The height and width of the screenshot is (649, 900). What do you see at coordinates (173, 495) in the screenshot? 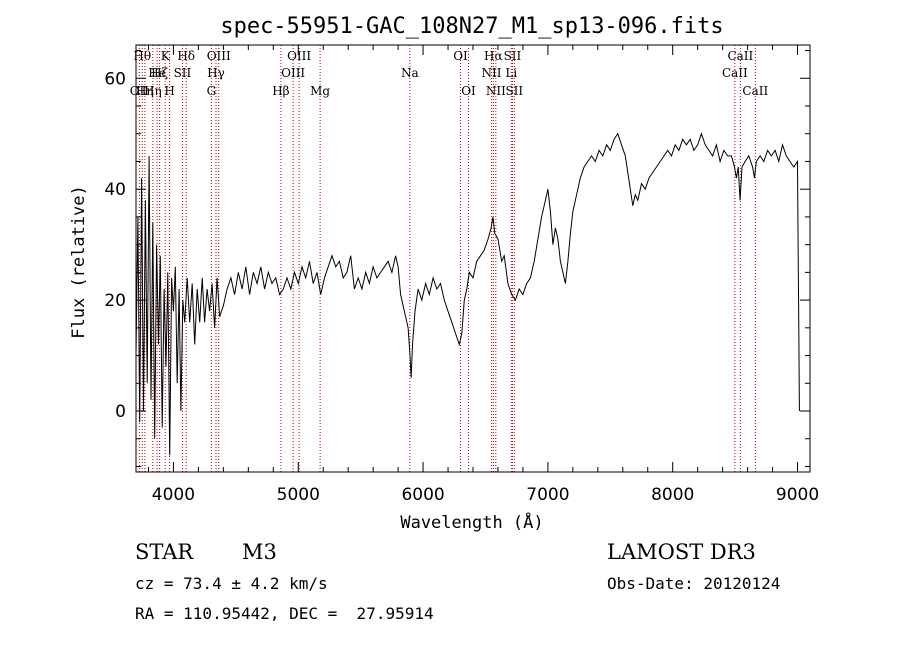
I see `x-tick-label: 4000` at bounding box center [173, 495].